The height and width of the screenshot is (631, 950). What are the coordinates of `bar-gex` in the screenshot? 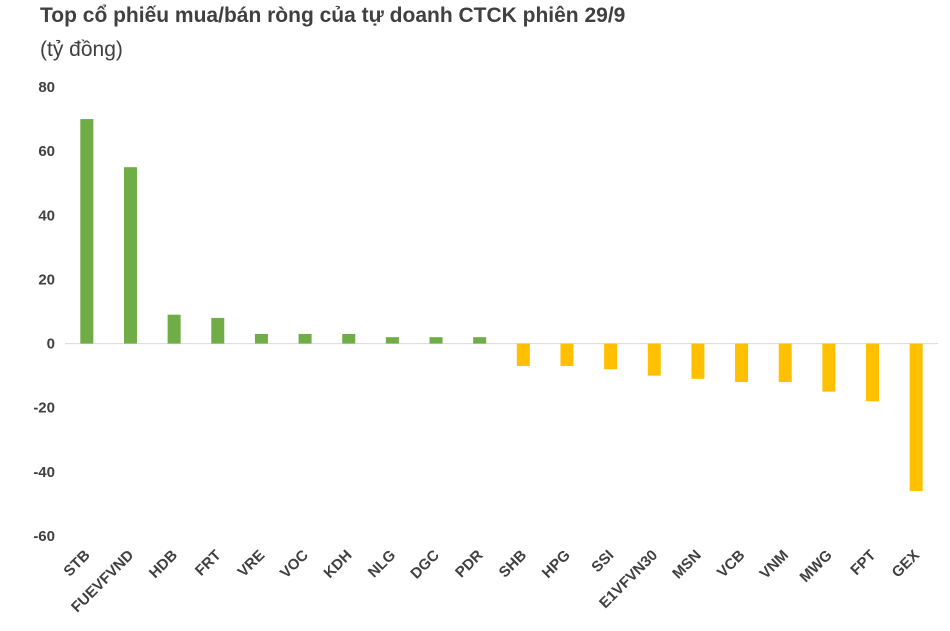 It's located at (916, 417).